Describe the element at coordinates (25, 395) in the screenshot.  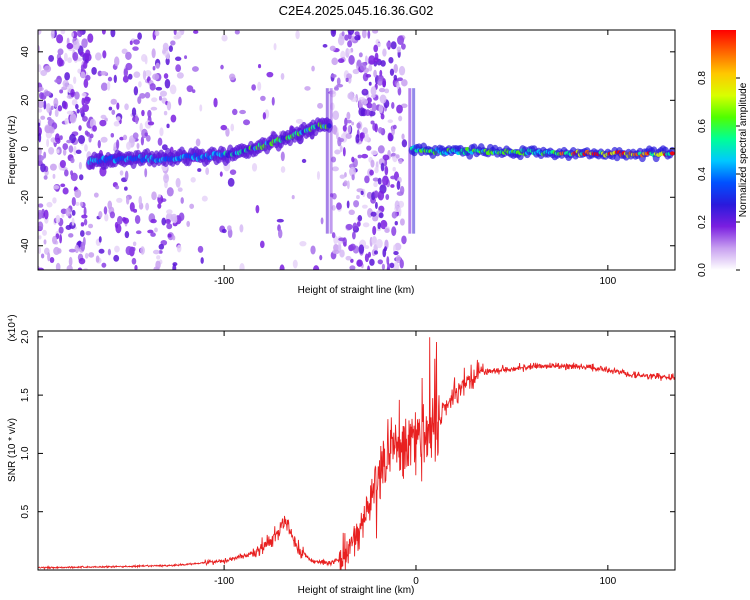
I see `snr-ytick-label: 1.5` at that location.